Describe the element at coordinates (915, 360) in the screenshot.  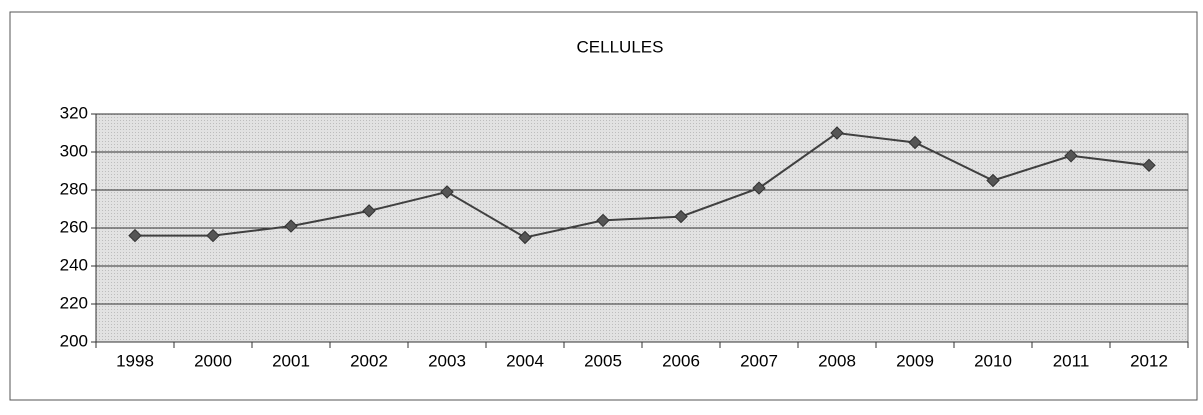
I see `x-tick-label: 2009` at that location.